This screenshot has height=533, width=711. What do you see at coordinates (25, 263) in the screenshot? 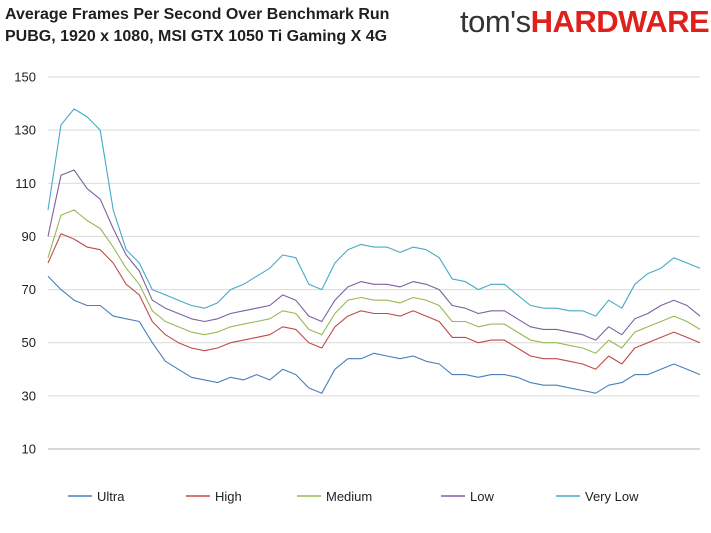
I see `y-axis-ticks: 10 30 50 70 90 110 130 150` at bounding box center [25, 263].